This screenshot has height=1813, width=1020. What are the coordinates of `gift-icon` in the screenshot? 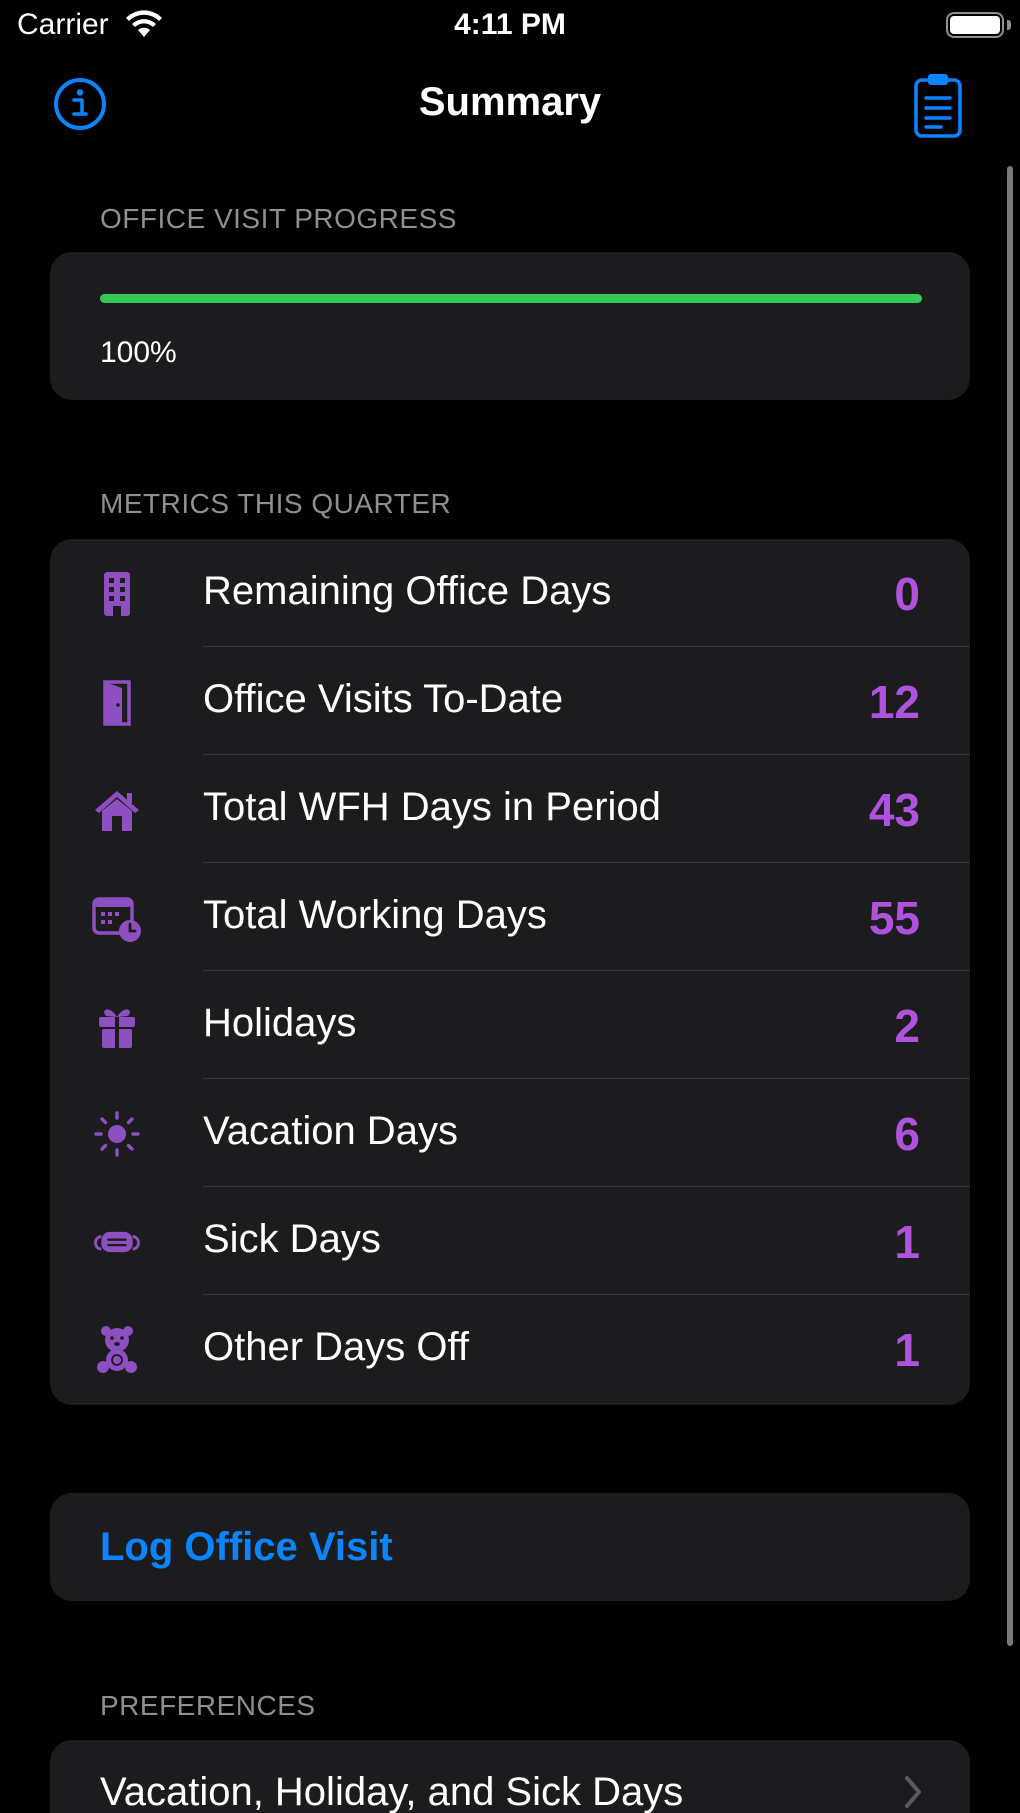 It's located at (117, 1026).